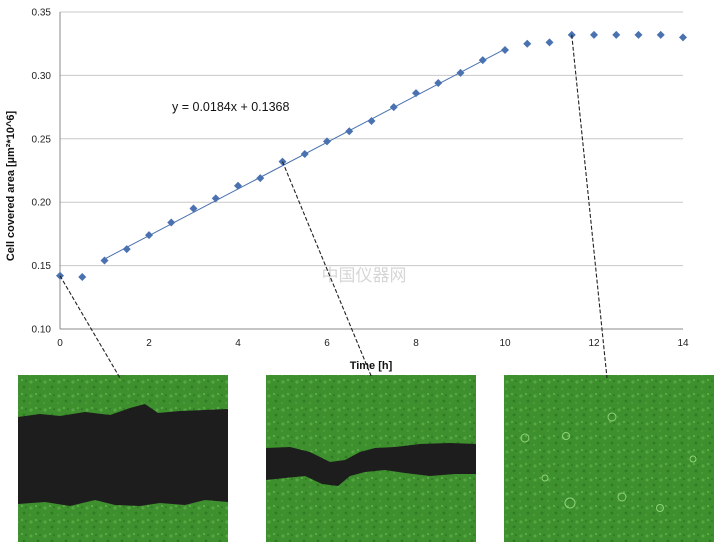 The height and width of the screenshot is (549, 728). I want to click on x-tick-label: 8, so click(416, 343).